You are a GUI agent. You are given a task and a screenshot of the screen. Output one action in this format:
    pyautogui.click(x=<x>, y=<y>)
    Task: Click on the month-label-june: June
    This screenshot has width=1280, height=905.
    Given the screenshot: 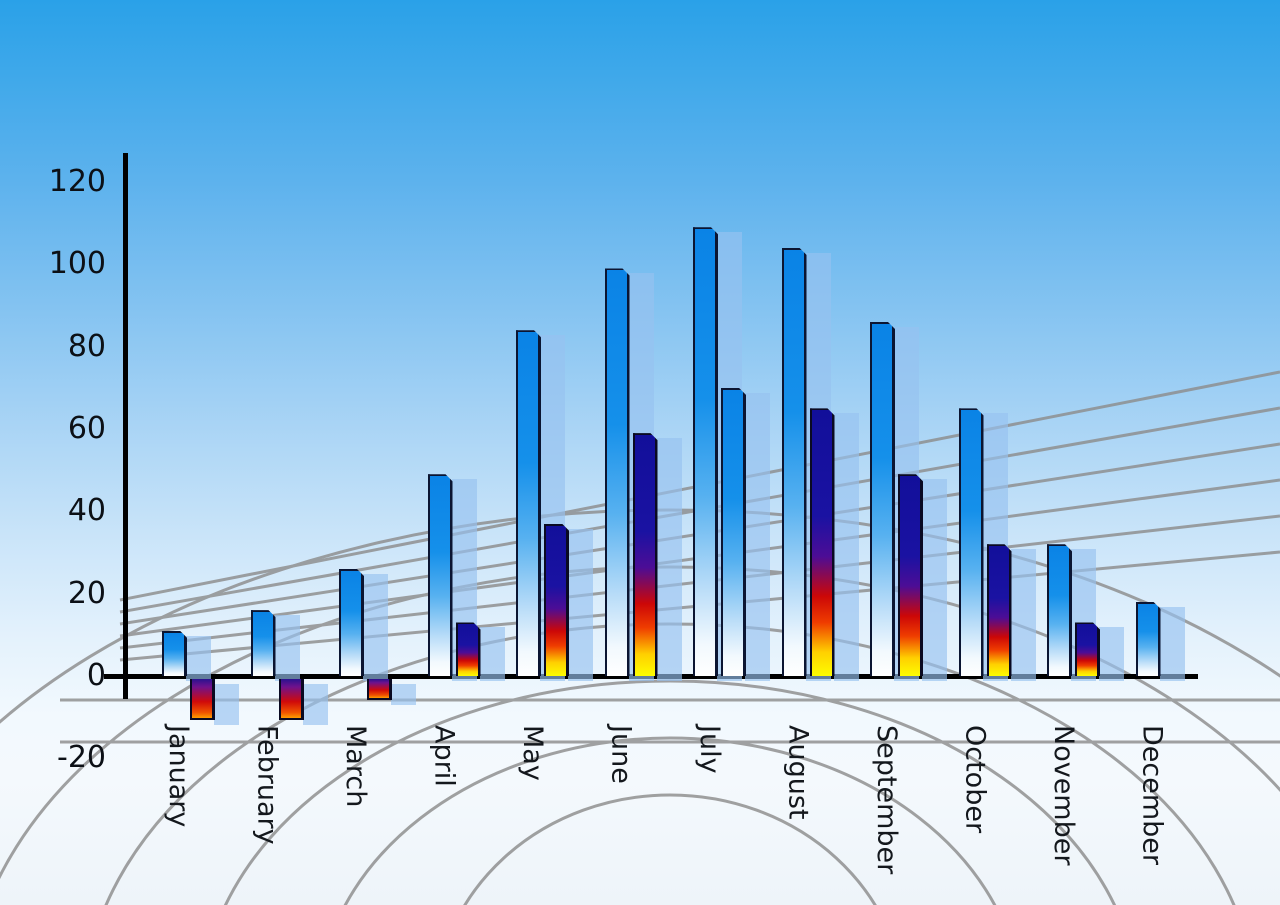 What is the action you would take?
    pyautogui.click(x=621, y=754)
    